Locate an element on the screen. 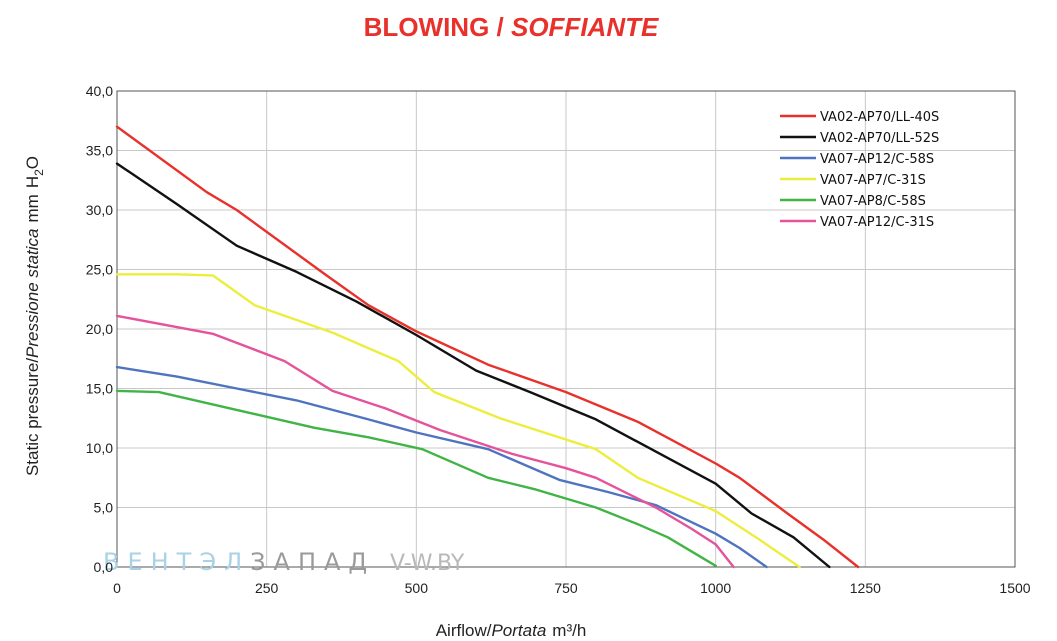  y-axis-label-unit: H is located at coordinates (32, 182).